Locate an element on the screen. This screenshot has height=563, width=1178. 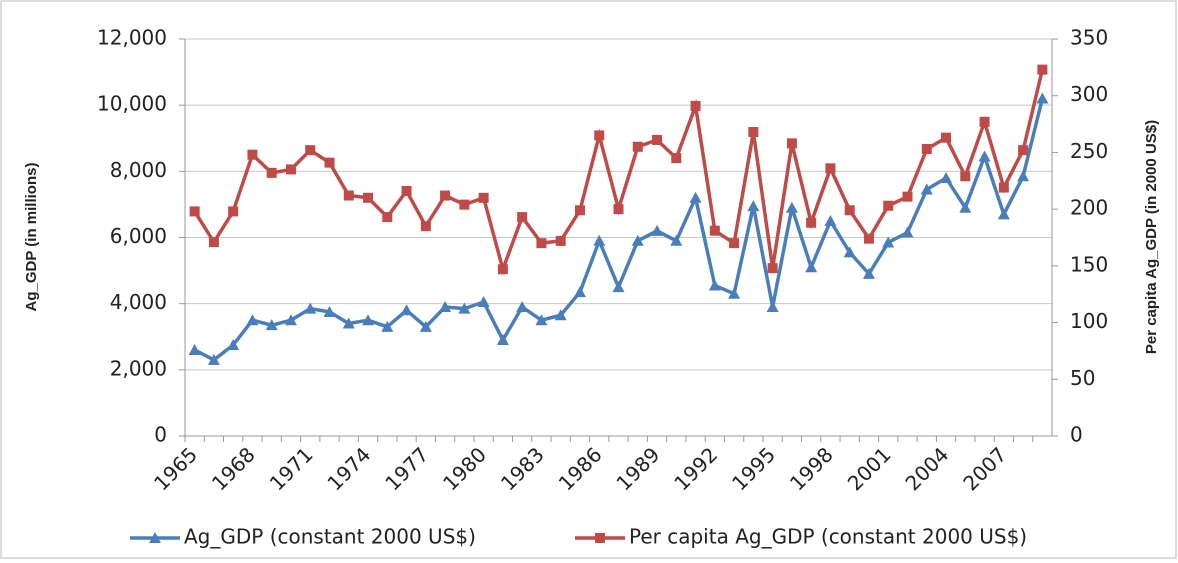
y-tick-label: 12,000 is located at coordinates (132, 38).